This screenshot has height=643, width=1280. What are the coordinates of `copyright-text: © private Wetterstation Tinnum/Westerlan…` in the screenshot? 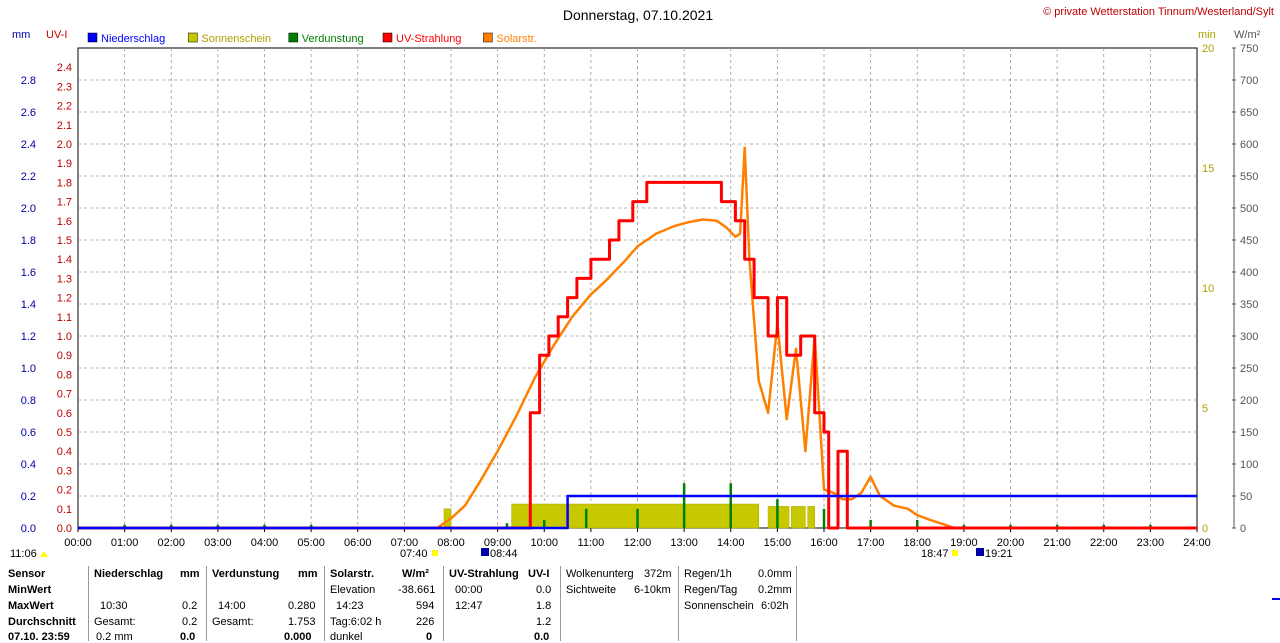 It's located at (1158, 12).